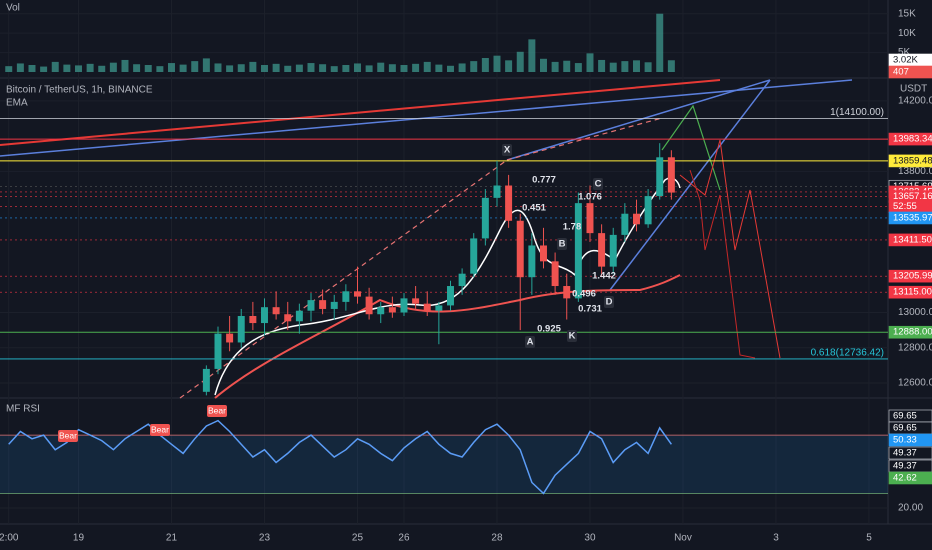 This screenshot has height=550, width=932. I want to click on price-tag-label: 49.37, so click(905, 453).